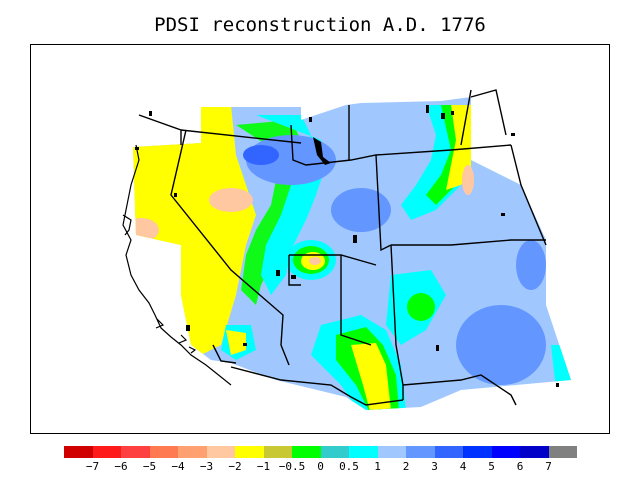  I want to click on colorbar-label: −7, so click(92, 466).